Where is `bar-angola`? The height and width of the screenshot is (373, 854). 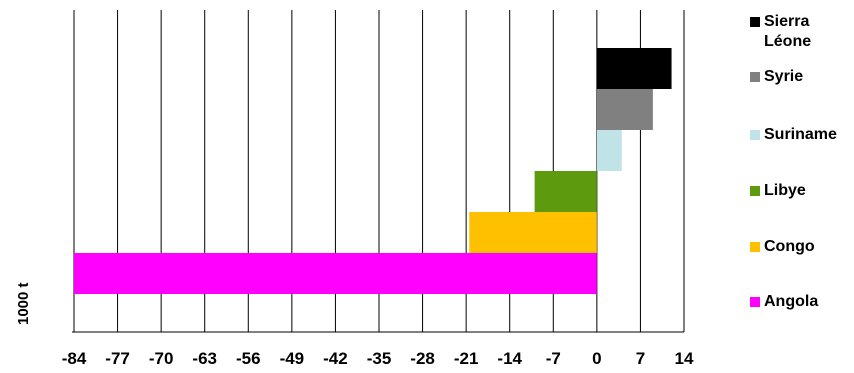 bar-angola is located at coordinates (335, 273).